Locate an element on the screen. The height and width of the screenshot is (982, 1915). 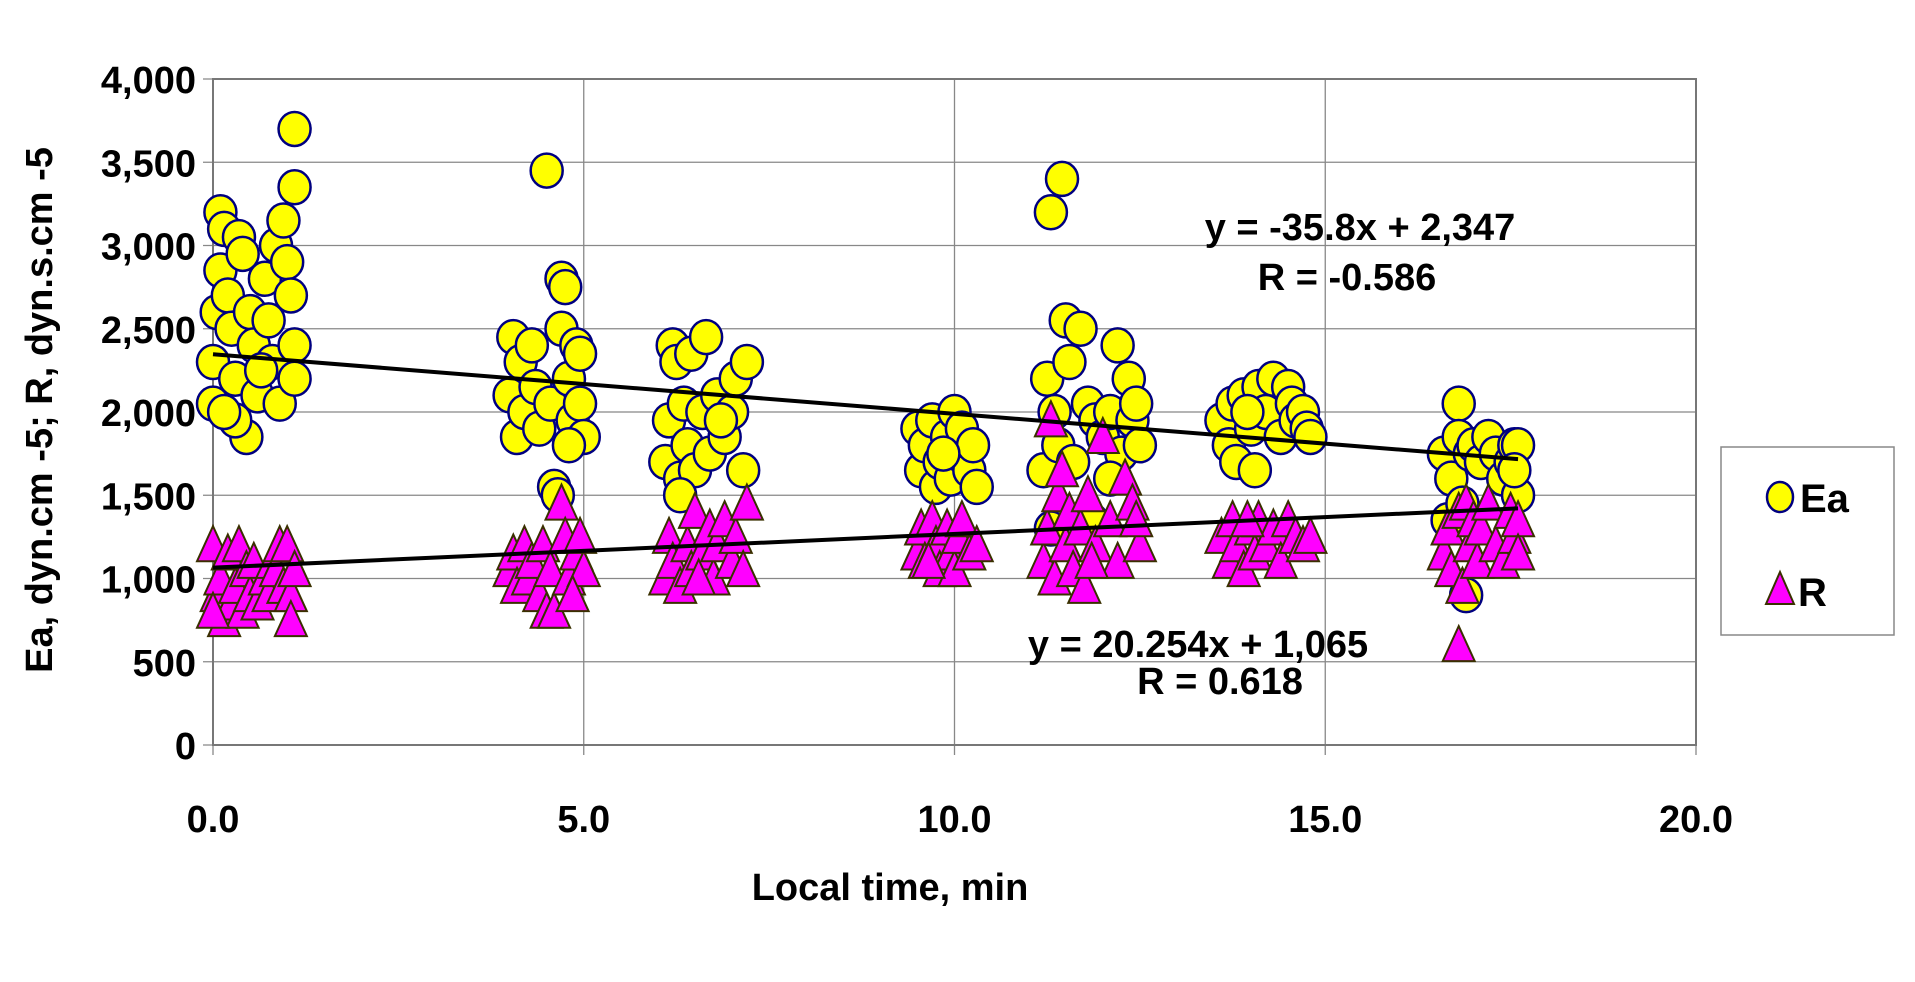
x-tick-labels: 0.0 5.0 10.0 15.0 20.0 is located at coordinates (960, 820).